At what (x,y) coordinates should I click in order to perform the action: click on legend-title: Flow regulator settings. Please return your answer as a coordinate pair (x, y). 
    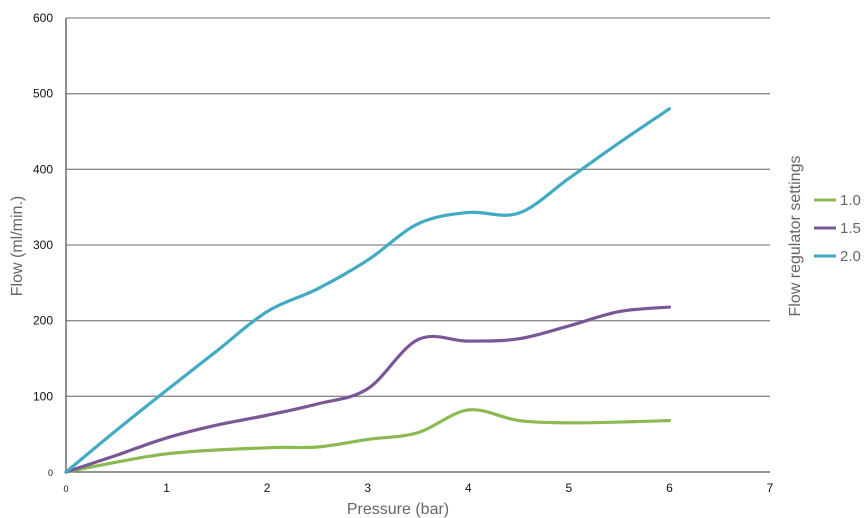
    Looking at the image, I should click on (795, 236).